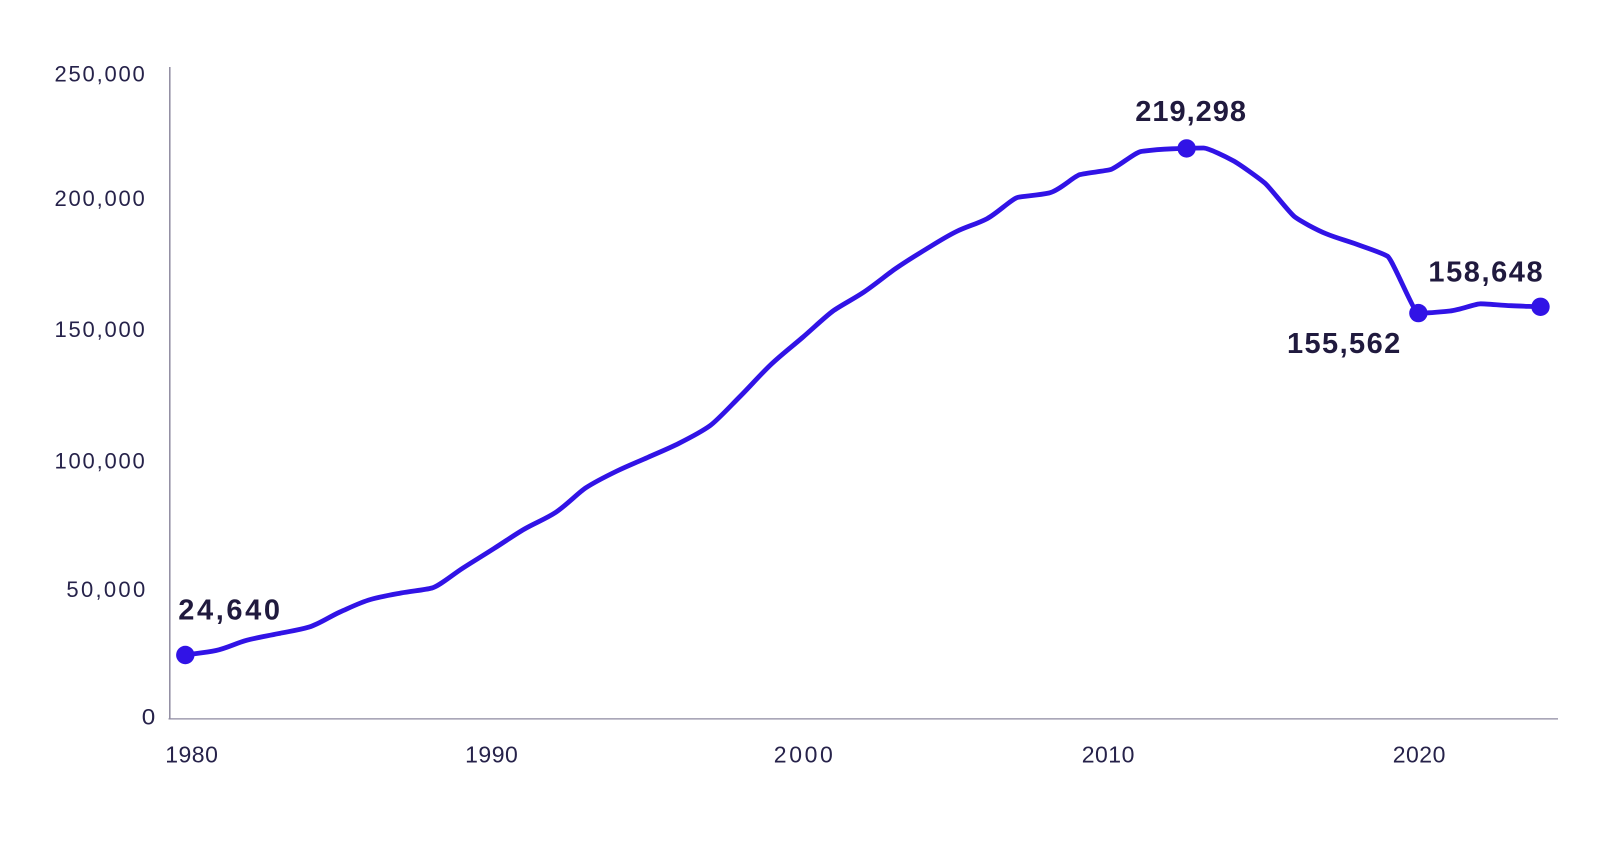 The image size is (1600, 844). Describe the element at coordinates (805, 754) in the screenshot. I see `svg-text: 2000` at that location.